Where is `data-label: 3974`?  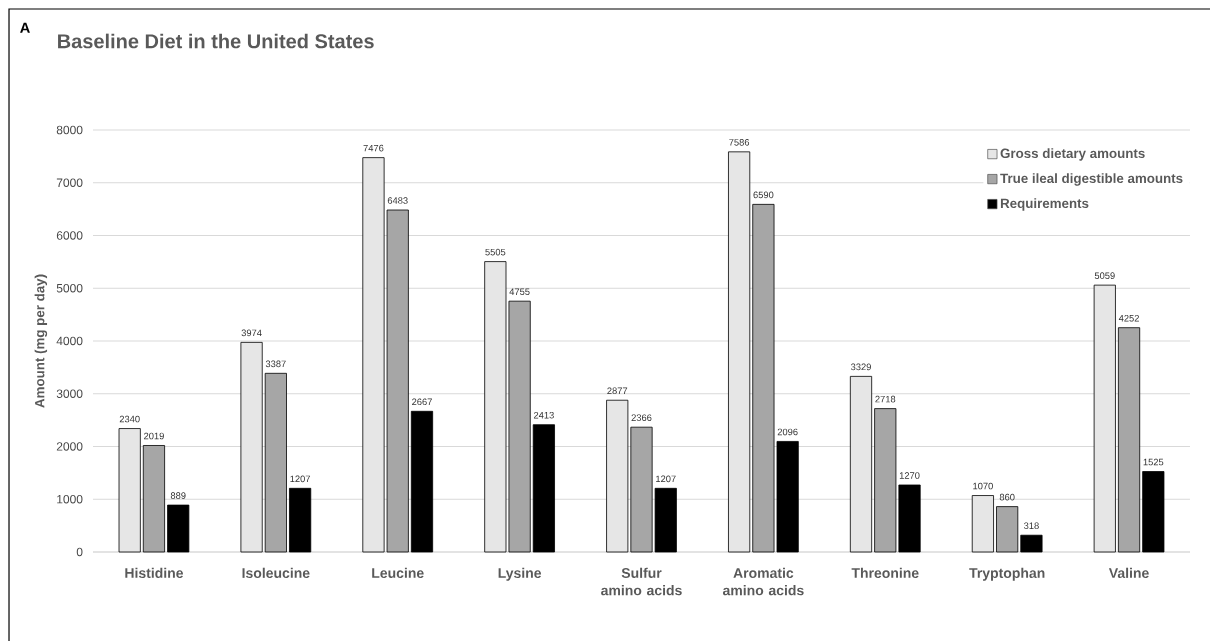
data-label: 3974 is located at coordinates (251, 333).